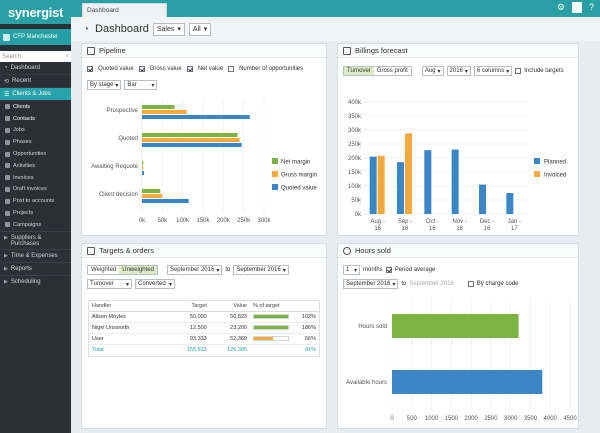 The height and width of the screenshot is (433, 600). What do you see at coordinates (35, 178) in the screenshot?
I see `sidebar-item-invoices: Invoices` at bounding box center [35, 178].